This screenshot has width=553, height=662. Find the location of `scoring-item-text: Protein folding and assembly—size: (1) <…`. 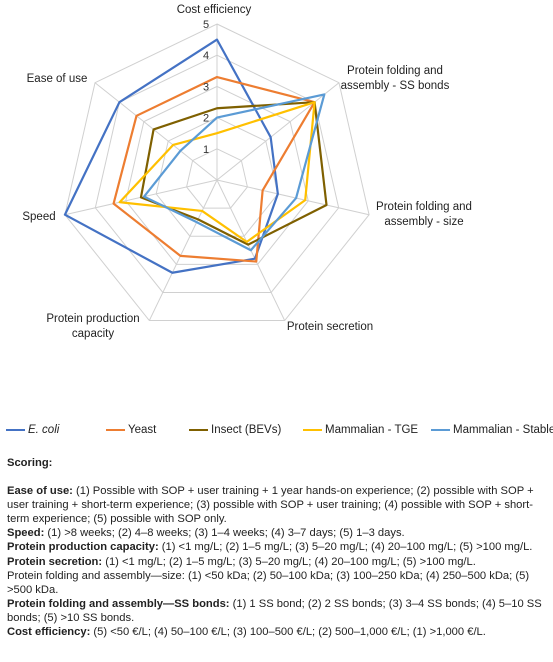

scoring-item-text: Protein folding and assembly—size: (1) <… is located at coordinates (268, 582).